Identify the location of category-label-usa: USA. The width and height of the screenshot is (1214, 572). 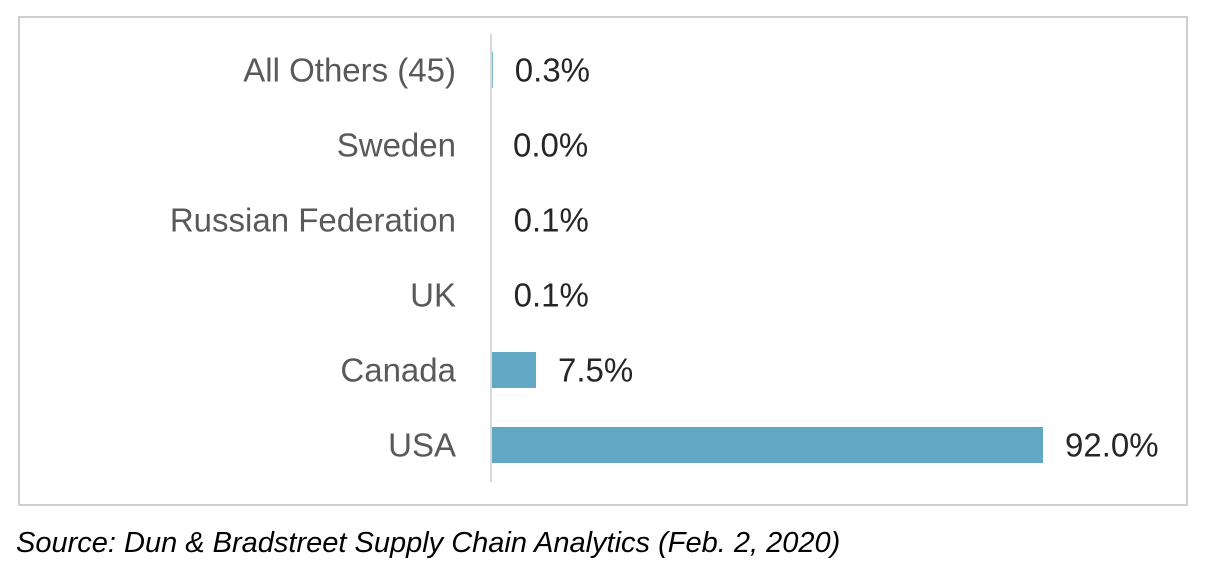
(422, 445).